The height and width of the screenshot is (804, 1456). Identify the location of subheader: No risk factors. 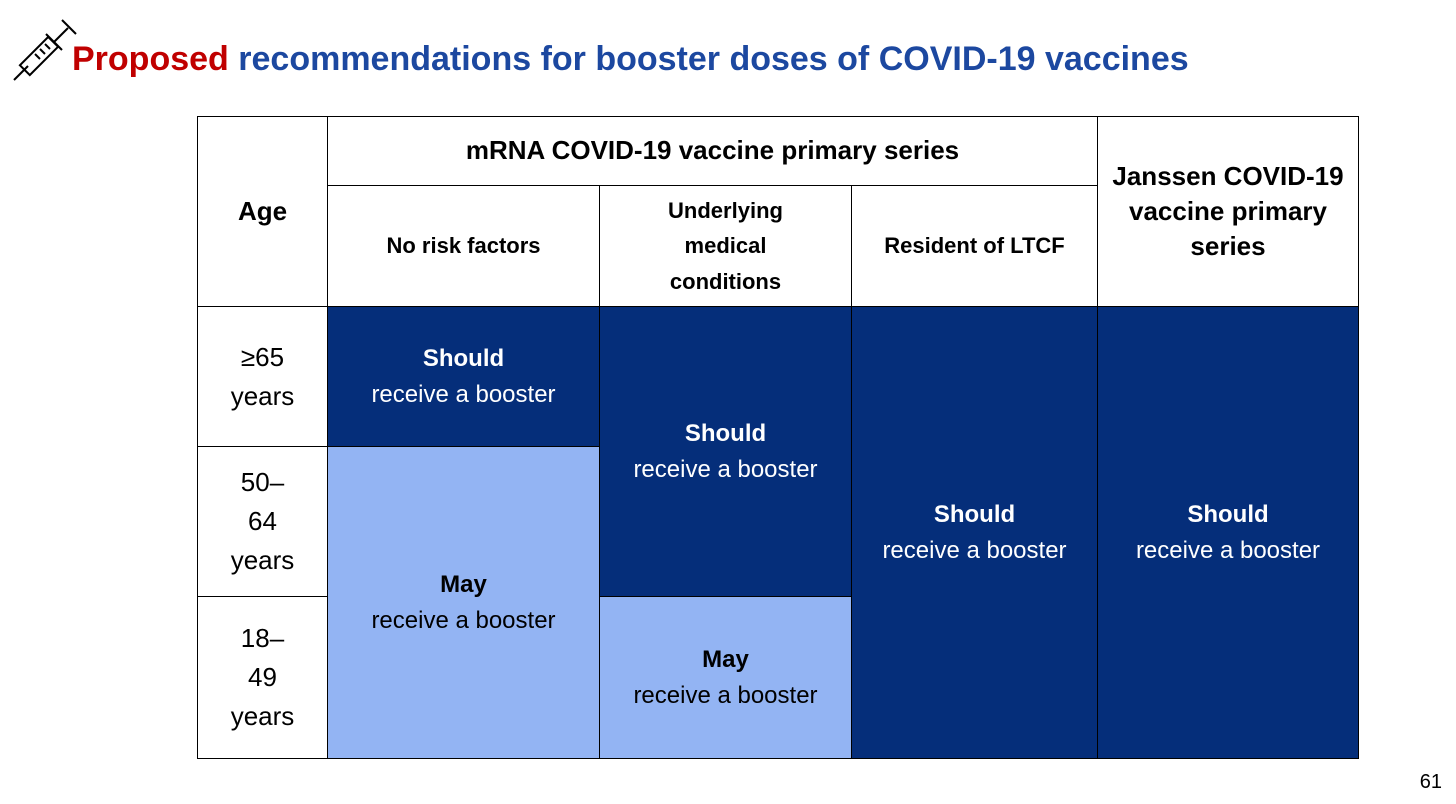
(463, 246).